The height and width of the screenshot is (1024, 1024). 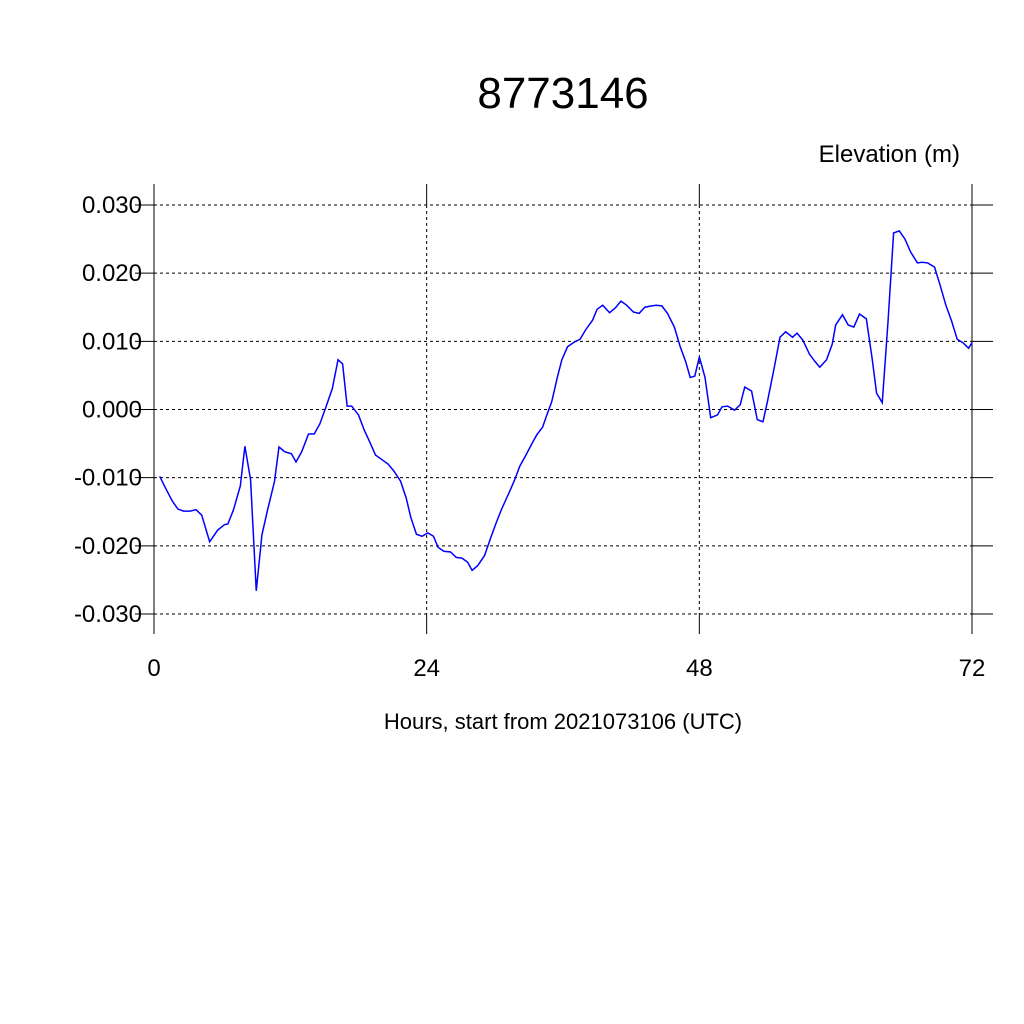 I want to click on x-tick-label: 72, so click(x=972, y=668).